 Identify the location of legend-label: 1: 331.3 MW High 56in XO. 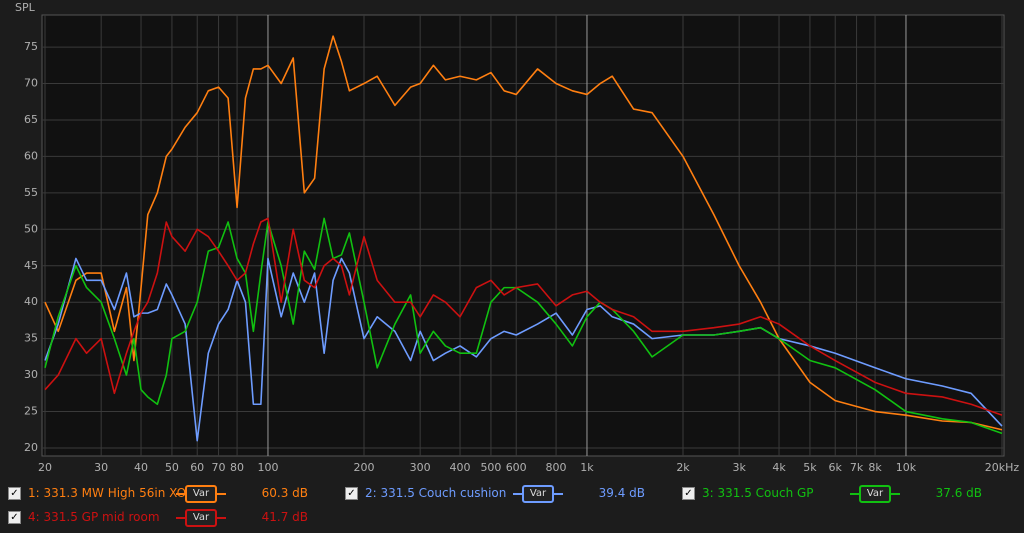
(107, 493).